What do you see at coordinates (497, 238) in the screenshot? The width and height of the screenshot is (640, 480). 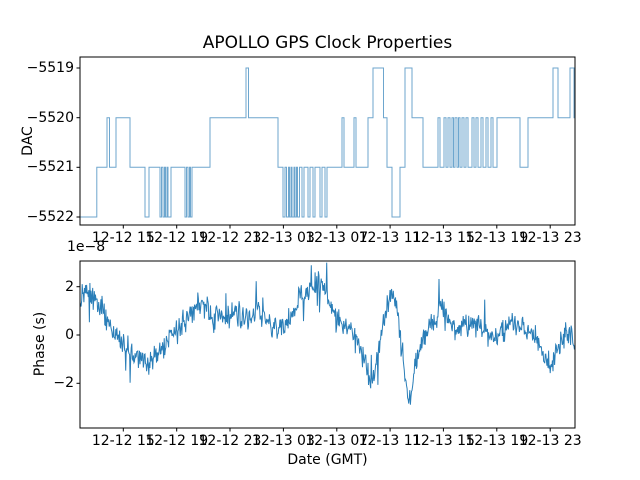 I see `x-tick-label-top: 12-13 19` at bounding box center [497, 238].